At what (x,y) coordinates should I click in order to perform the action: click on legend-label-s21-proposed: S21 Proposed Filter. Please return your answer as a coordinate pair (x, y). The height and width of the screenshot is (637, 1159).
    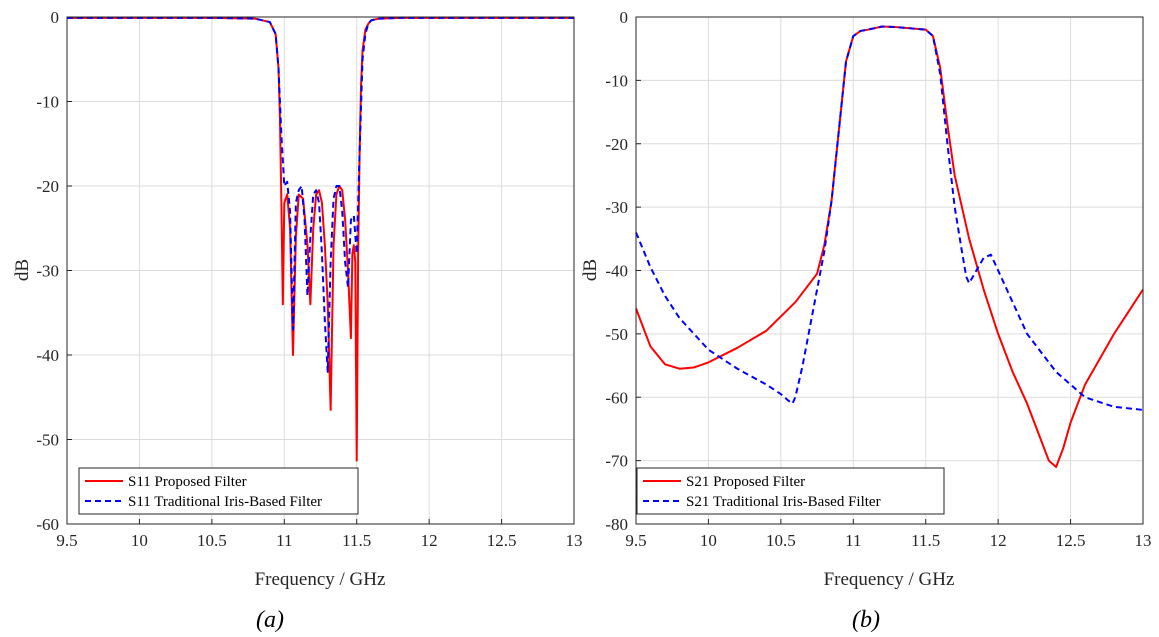
    Looking at the image, I should click on (745, 482).